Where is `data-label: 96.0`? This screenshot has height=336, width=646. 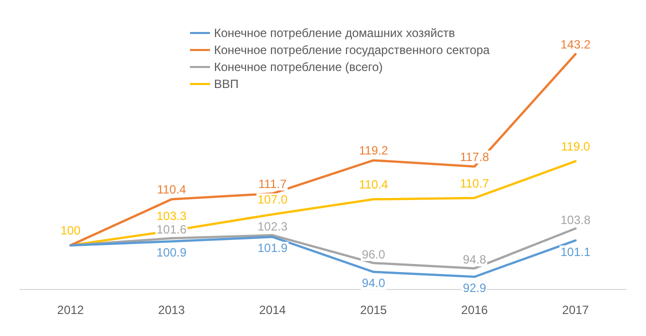 data-label: 96.0 is located at coordinates (374, 254).